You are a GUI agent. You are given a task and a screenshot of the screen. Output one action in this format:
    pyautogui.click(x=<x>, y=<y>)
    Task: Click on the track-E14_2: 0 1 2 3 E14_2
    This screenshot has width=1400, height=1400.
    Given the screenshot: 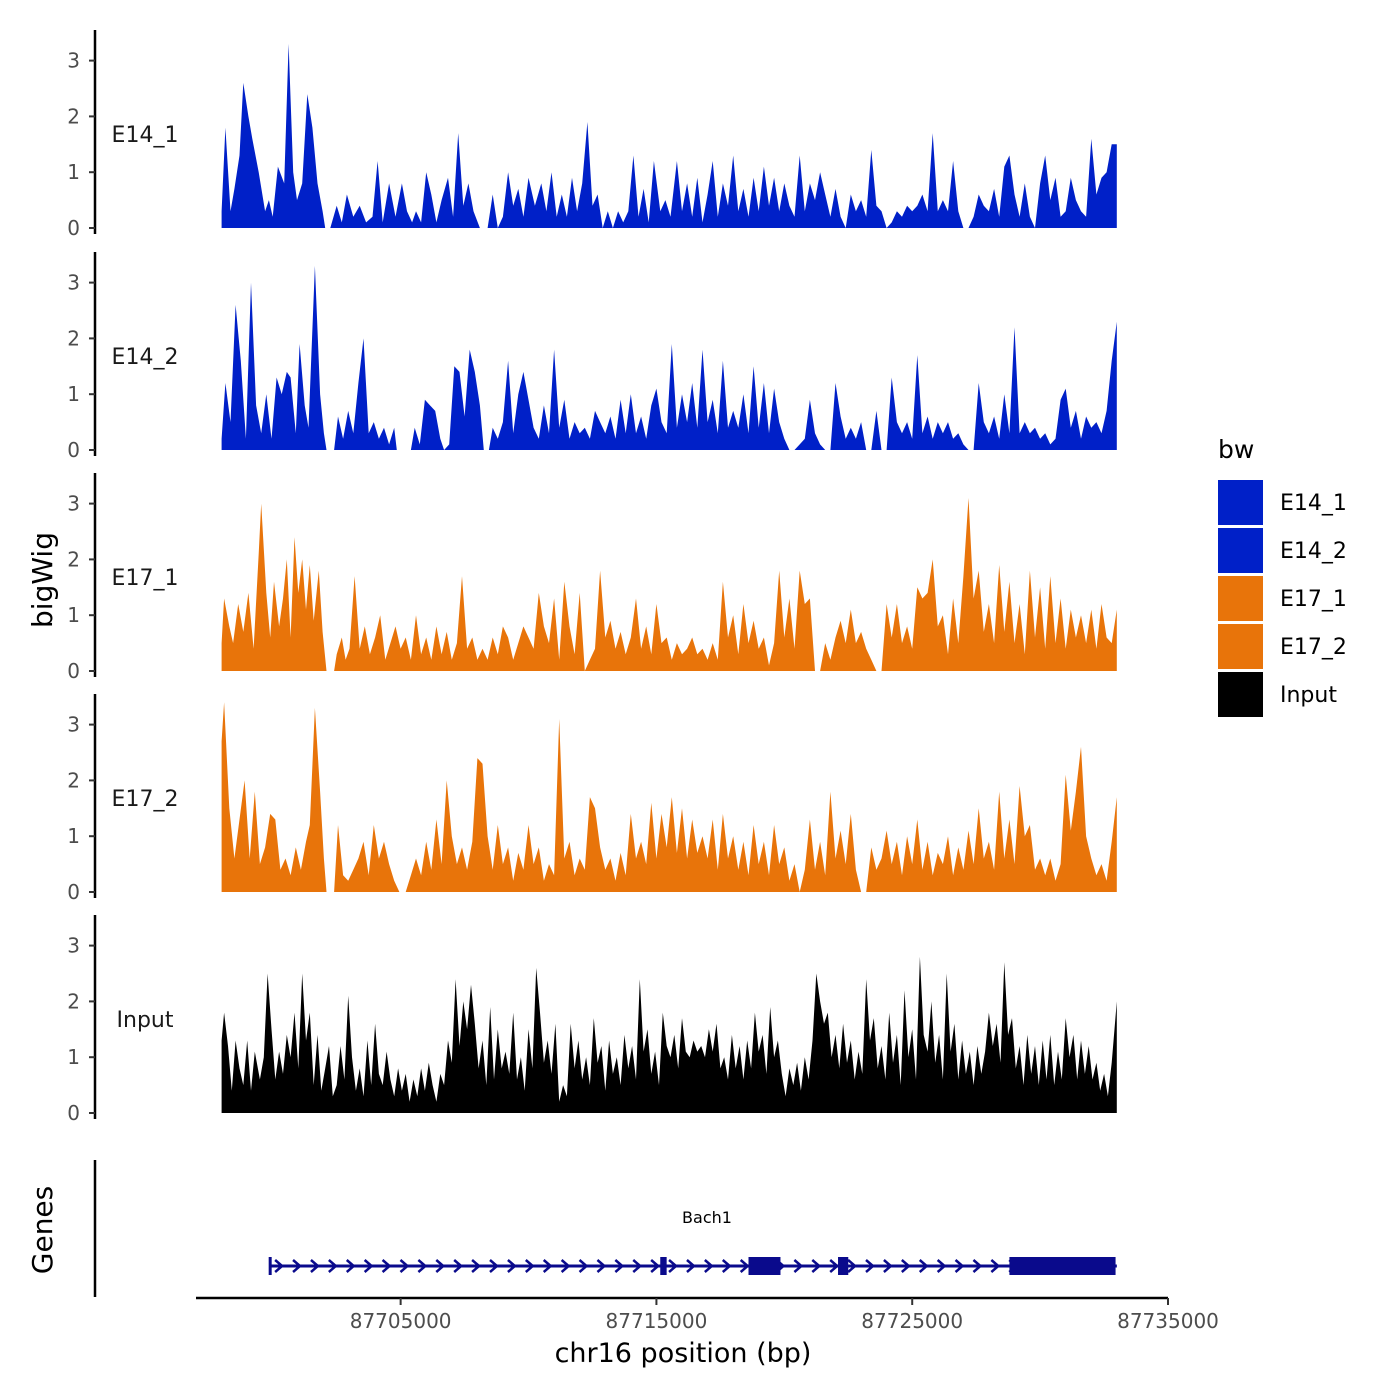 What is the action you would take?
    pyautogui.click(x=592, y=357)
    